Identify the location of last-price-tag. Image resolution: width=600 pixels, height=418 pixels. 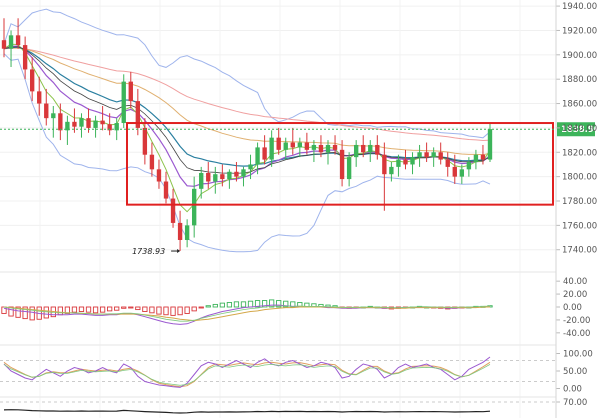
(576, 129).